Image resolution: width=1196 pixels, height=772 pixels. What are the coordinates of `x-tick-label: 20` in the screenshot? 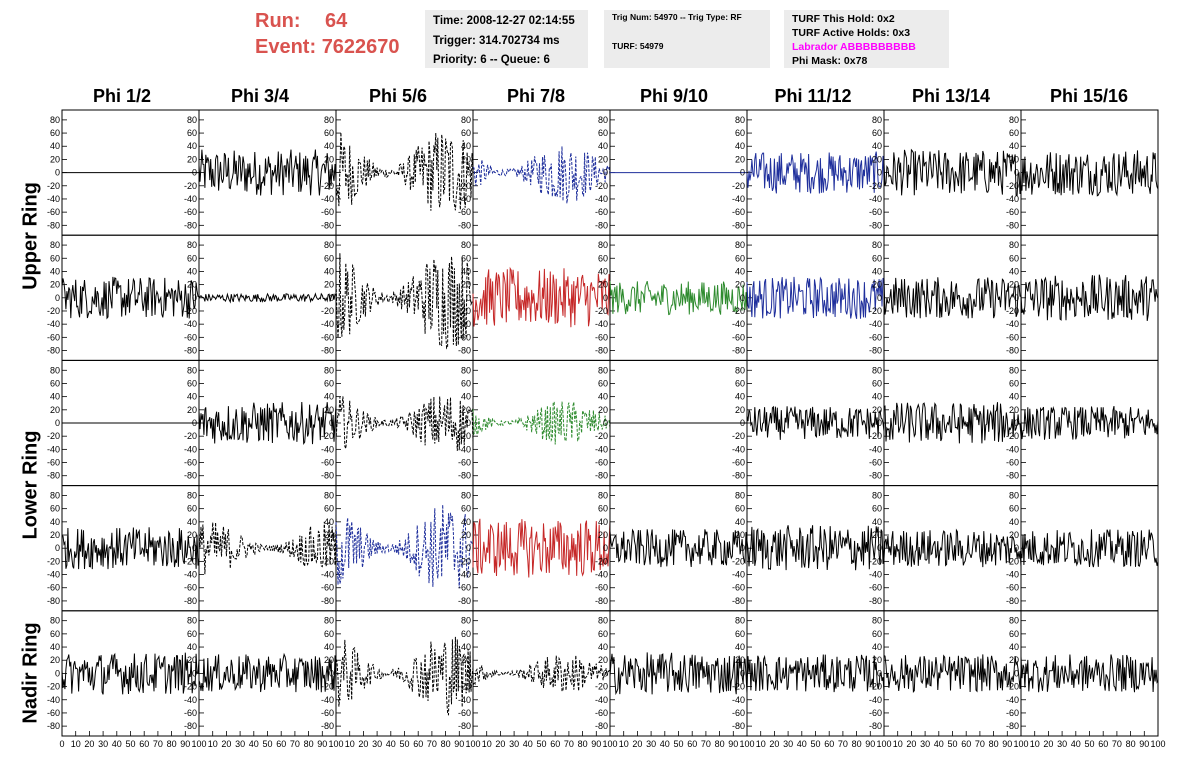 It's located at (226, 744).